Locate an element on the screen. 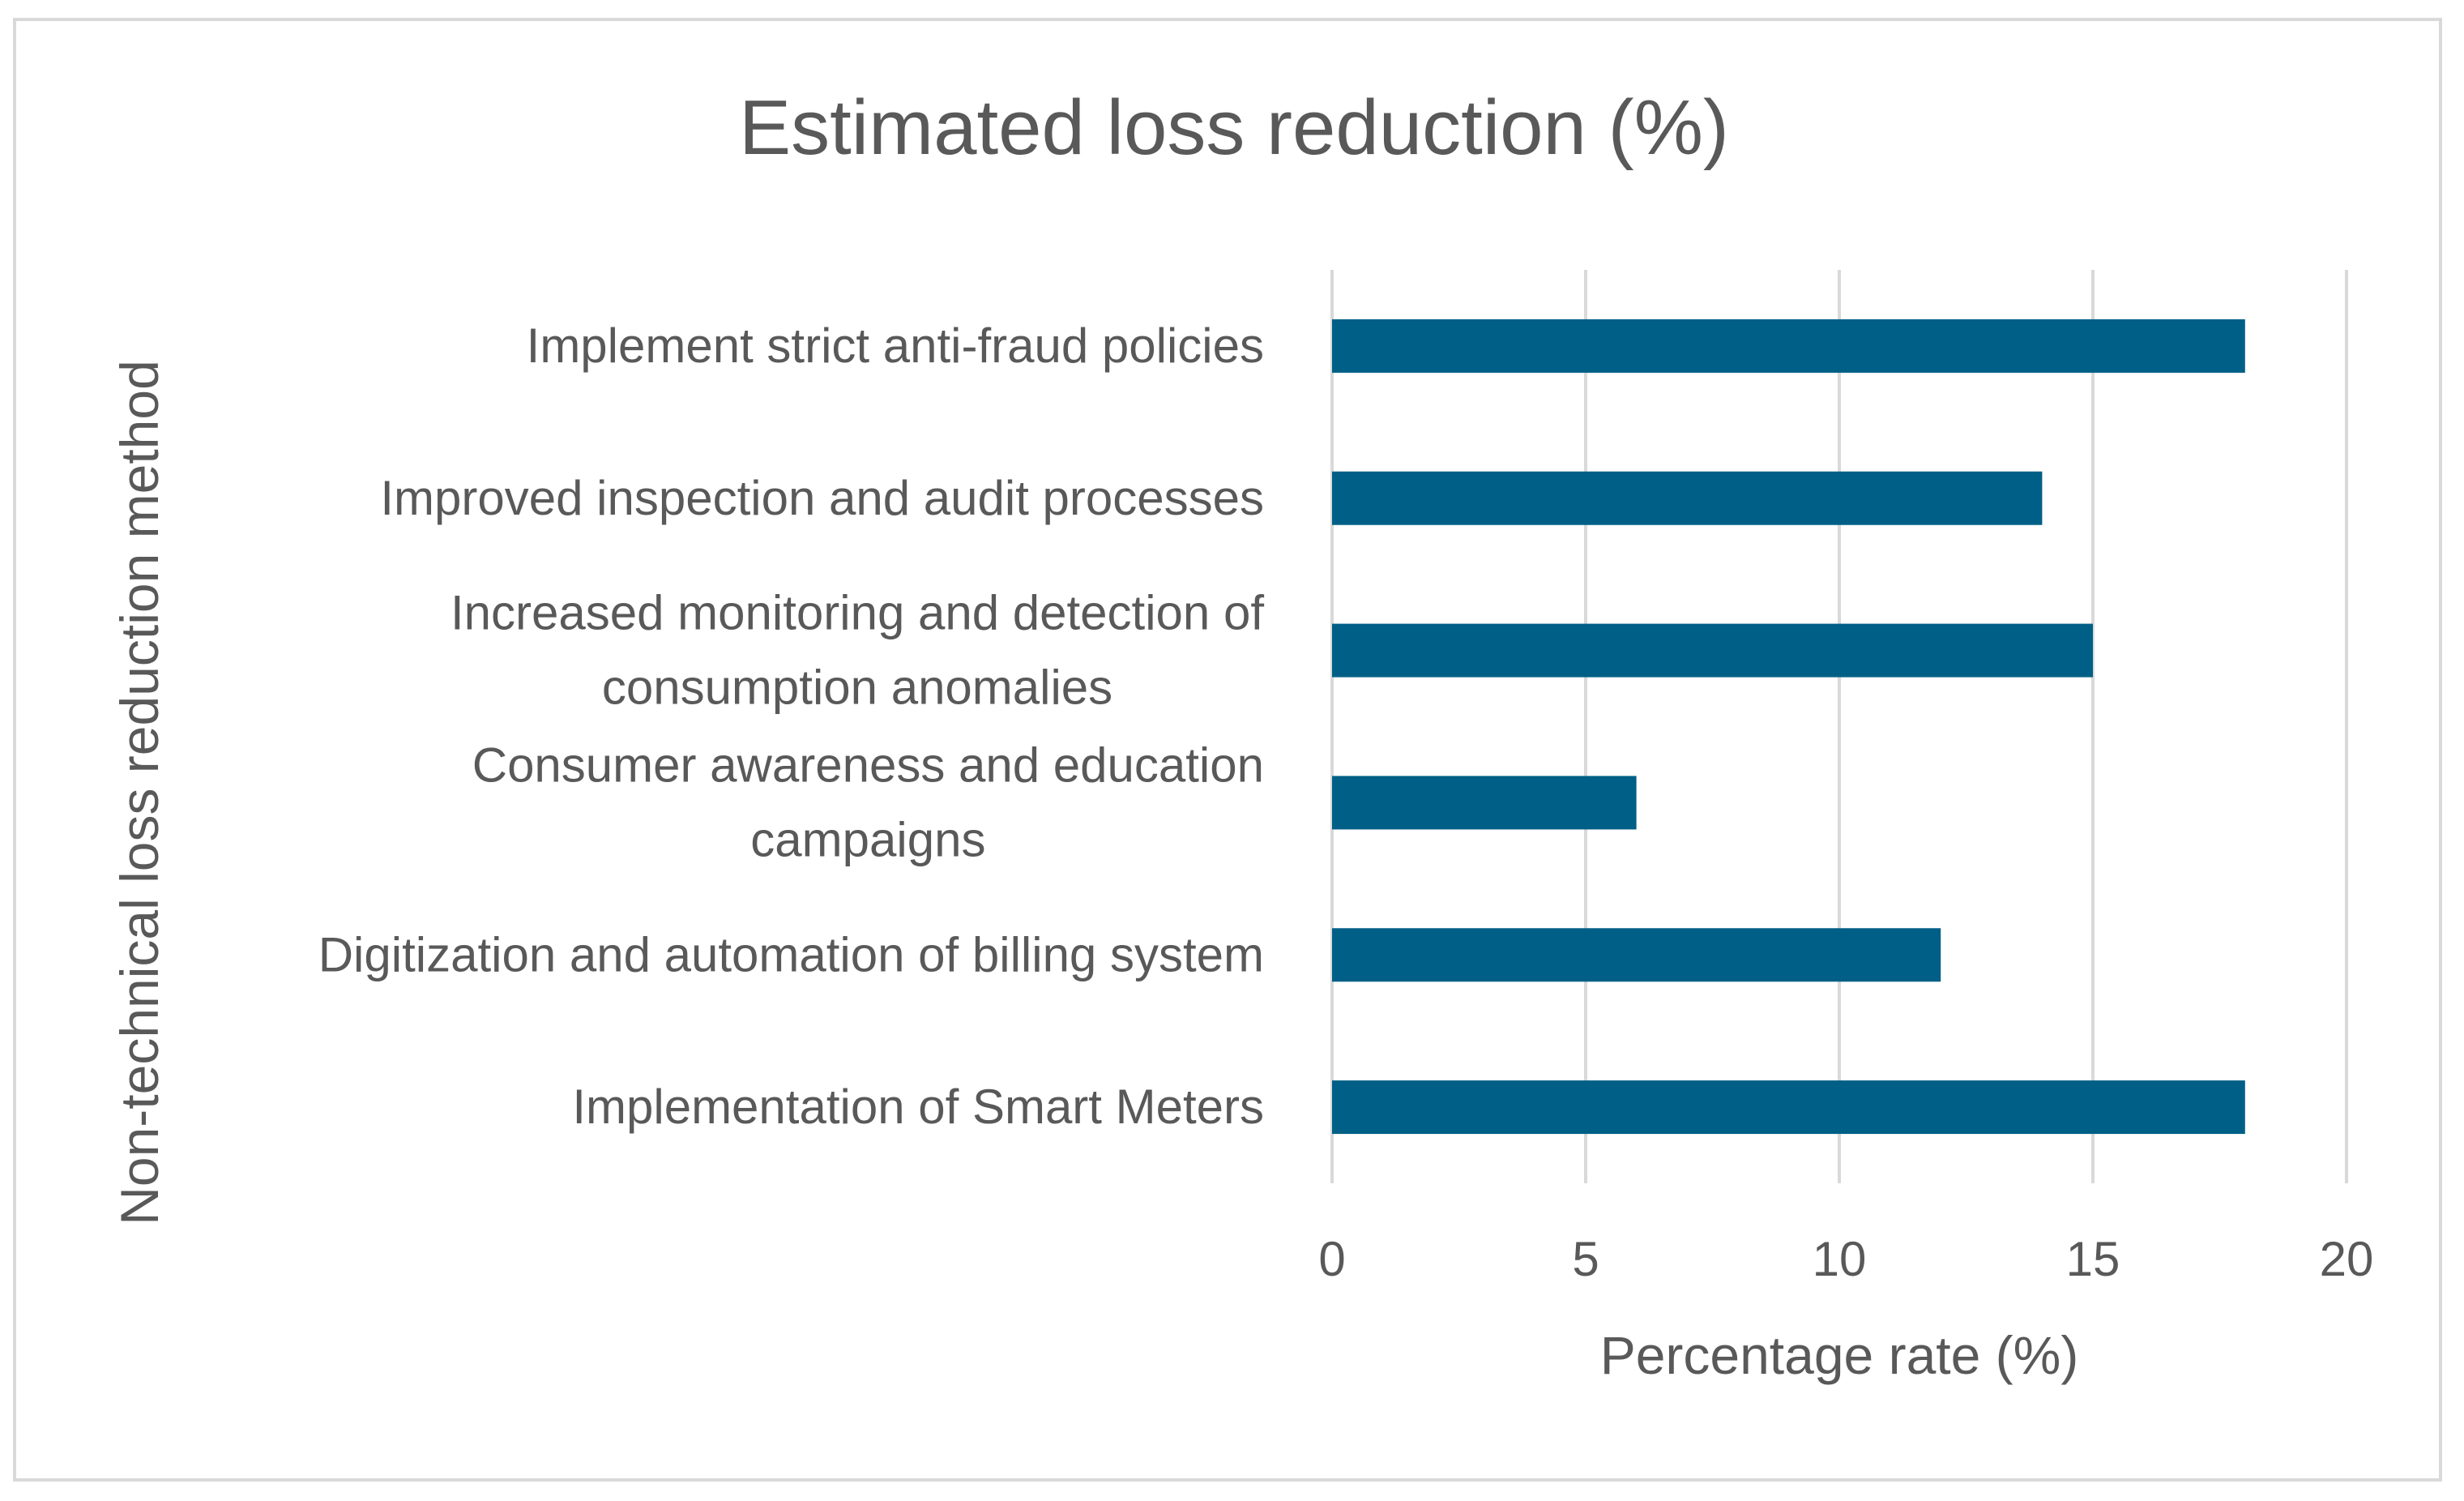  x-tick-labels: 0 5 10 15 20 is located at coordinates (1845, 1259).